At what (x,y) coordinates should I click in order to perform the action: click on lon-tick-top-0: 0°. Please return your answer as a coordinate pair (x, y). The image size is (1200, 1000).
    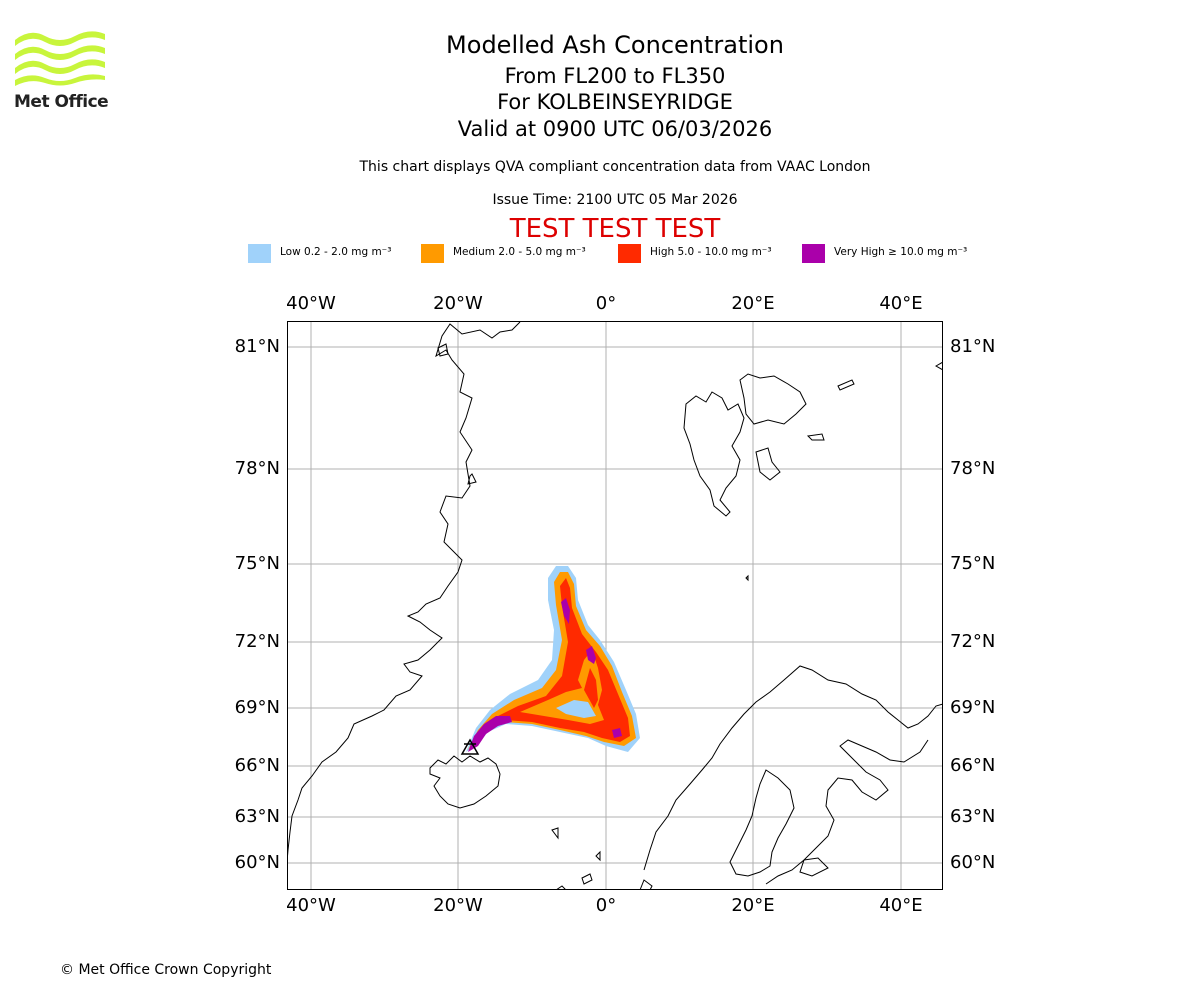
    Looking at the image, I should click on (606, 303).